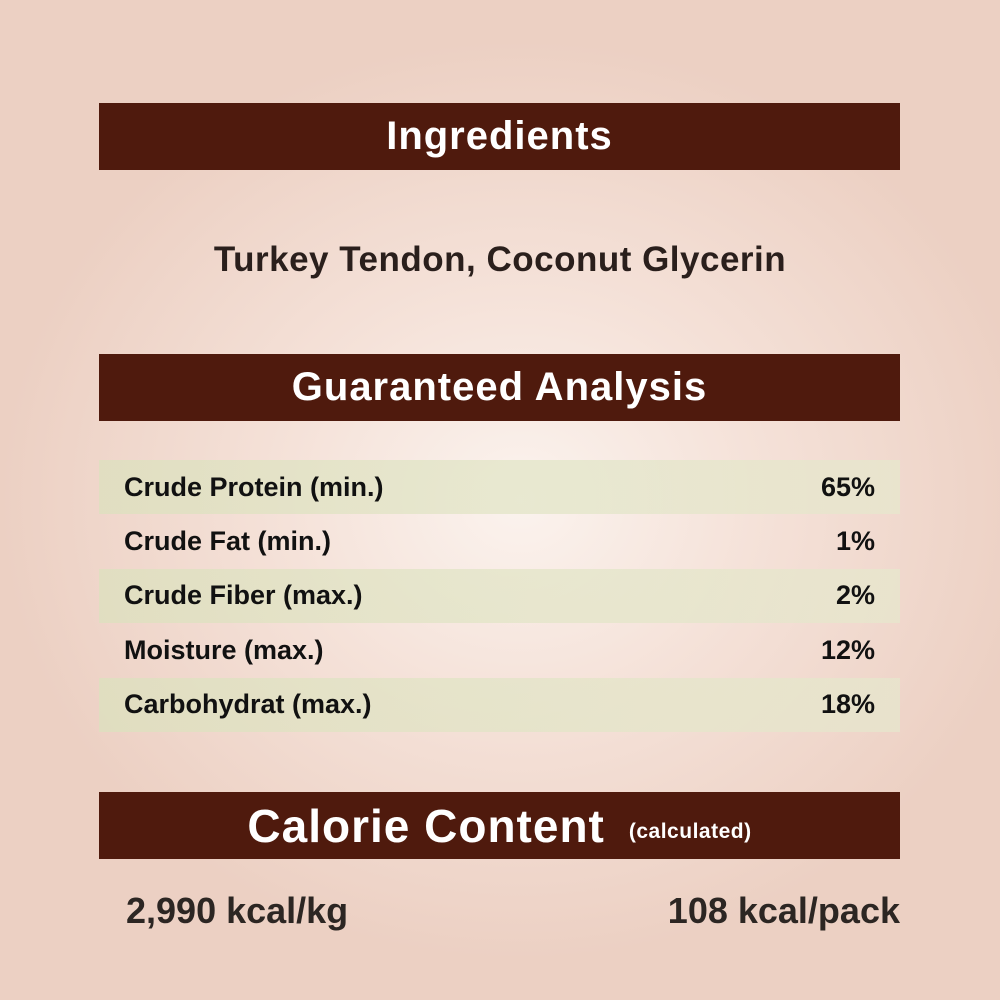 The image size is (1000, 1000). Describe the element at coordinates (855, 541) in the screenshot. I see `row-value: 1%` at that location.